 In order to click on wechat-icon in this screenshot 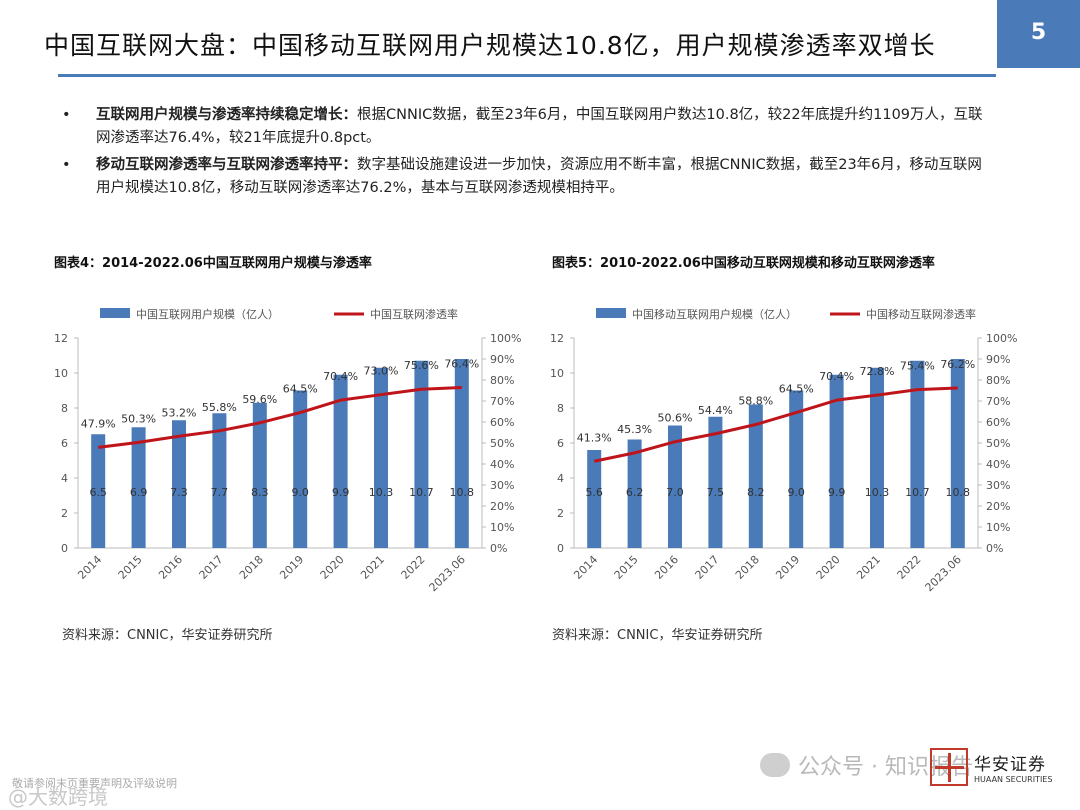, I will do `click(775, 765)`.